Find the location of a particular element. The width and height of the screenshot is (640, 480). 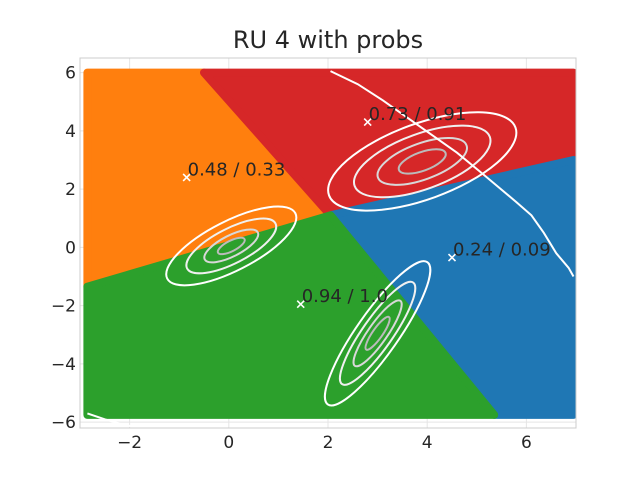

sample-point: 0.24 / 0.09 is located at coordinates (499, 251).